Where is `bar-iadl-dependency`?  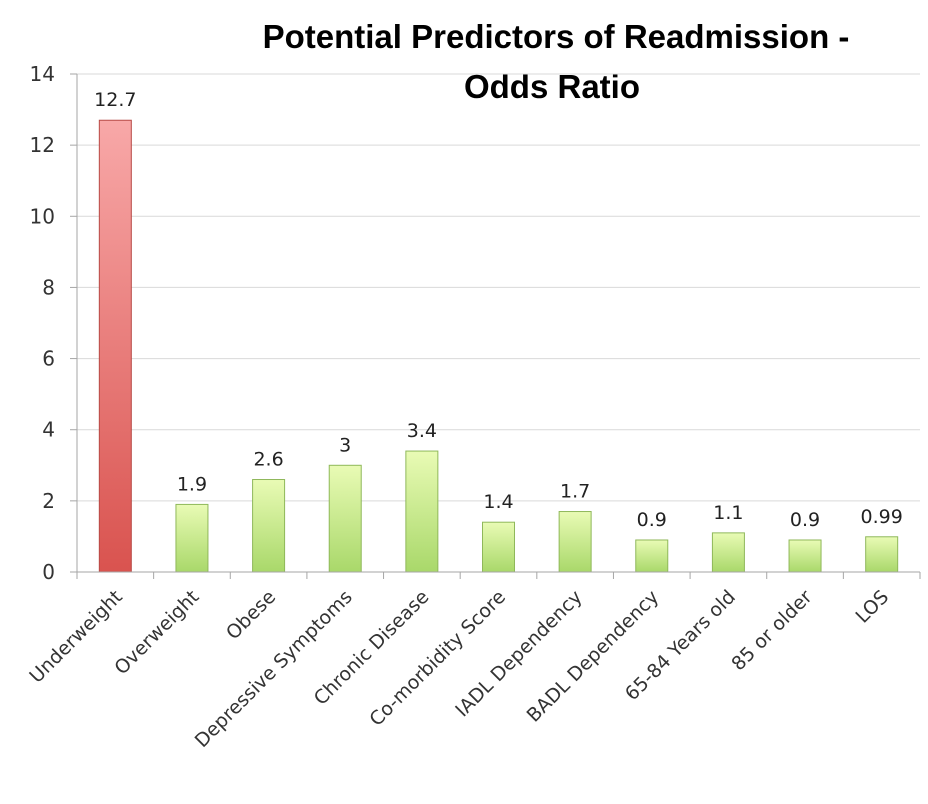
bar-iadl-dependency is located at coordinates (575, 542).